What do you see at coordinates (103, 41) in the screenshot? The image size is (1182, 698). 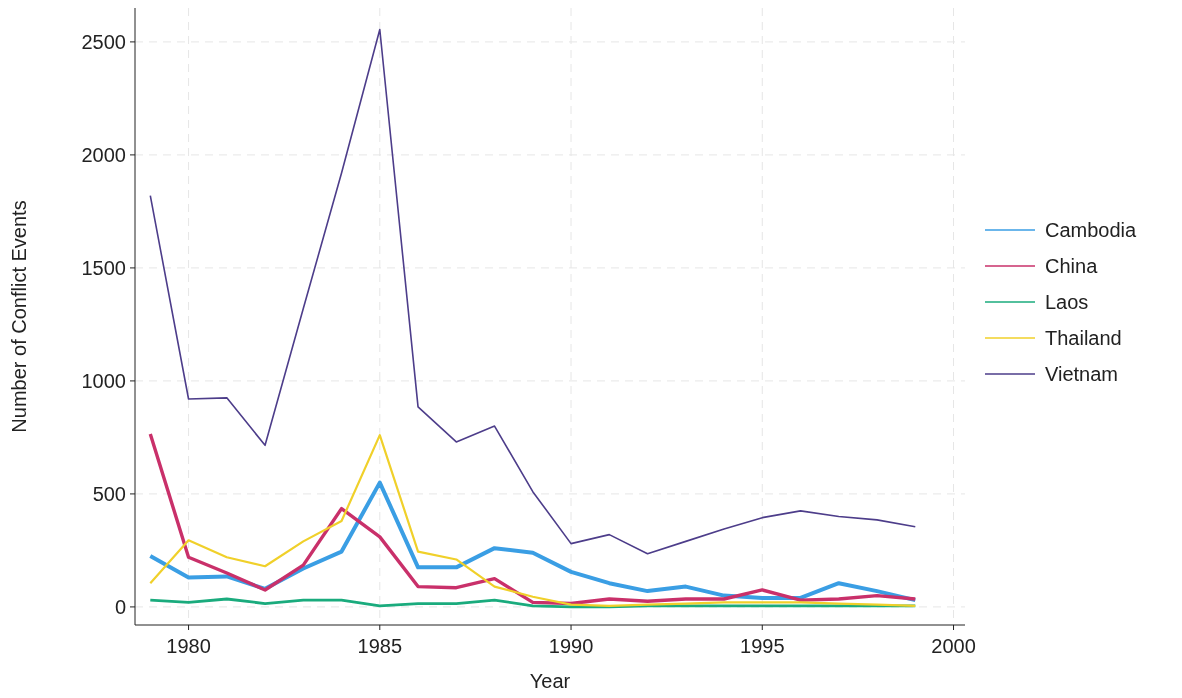 I see `y-tick-label: 2500` at bounding box center [103, 41].